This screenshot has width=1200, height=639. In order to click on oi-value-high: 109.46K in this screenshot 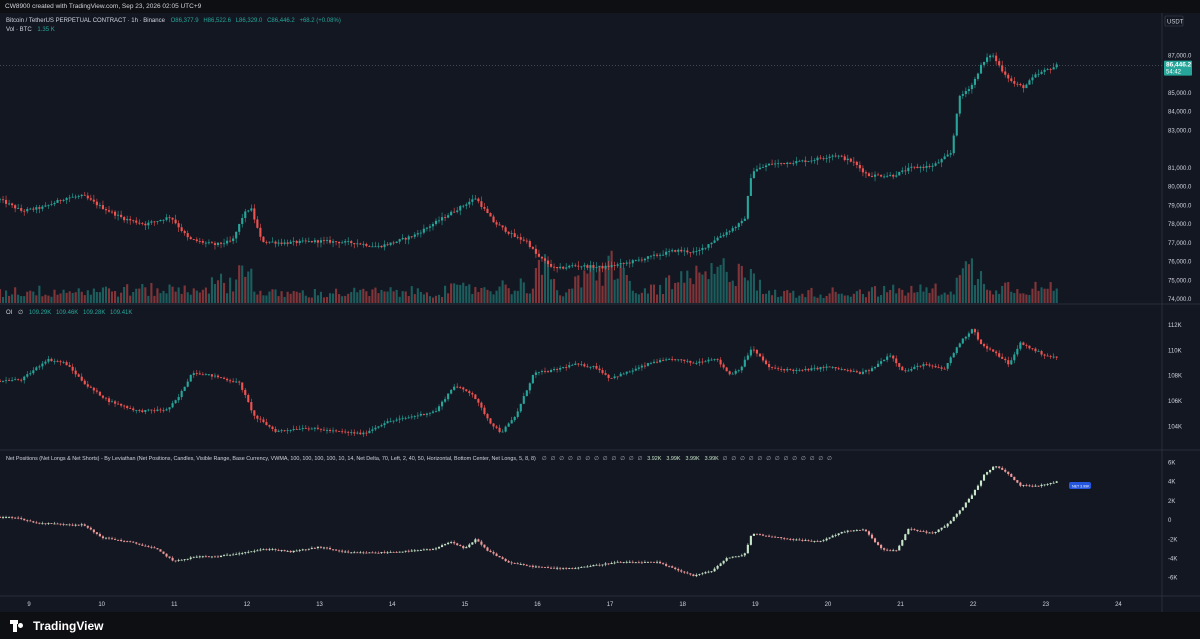, I will do `click(67, 313)`.